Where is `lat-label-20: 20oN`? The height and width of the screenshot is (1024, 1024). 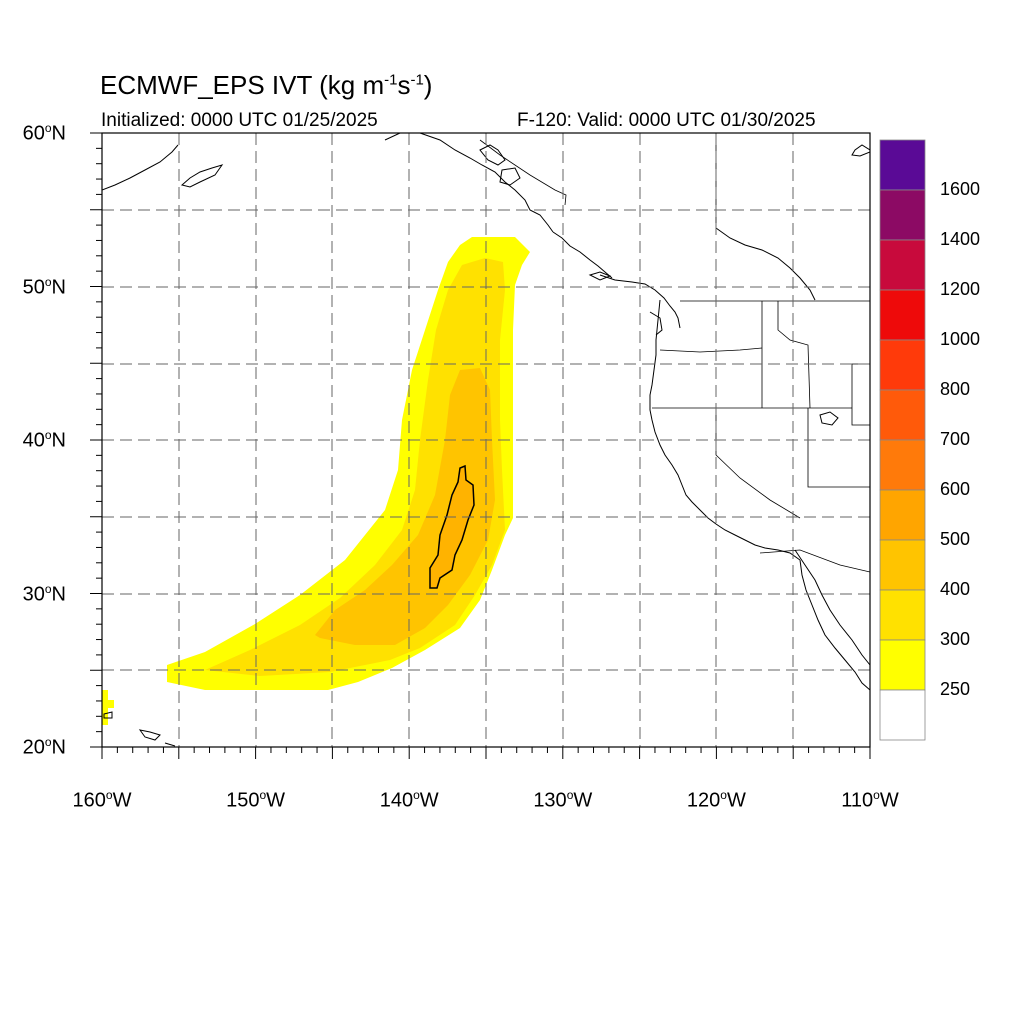
lat-label-20: 20oN is located at coordinates (44, 747).